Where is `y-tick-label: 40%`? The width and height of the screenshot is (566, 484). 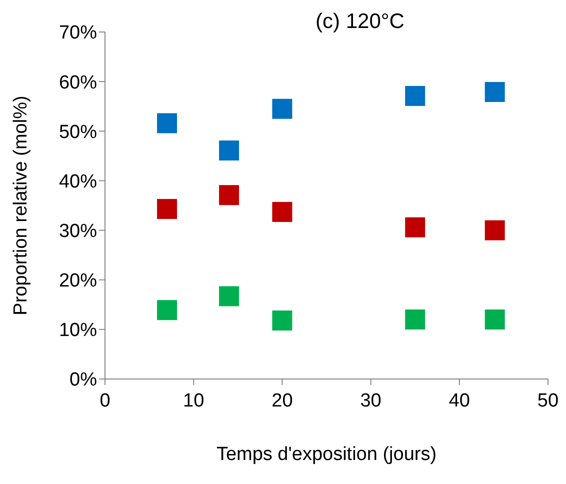 y-tick-label: 40% is located at coordinates (78, 181).